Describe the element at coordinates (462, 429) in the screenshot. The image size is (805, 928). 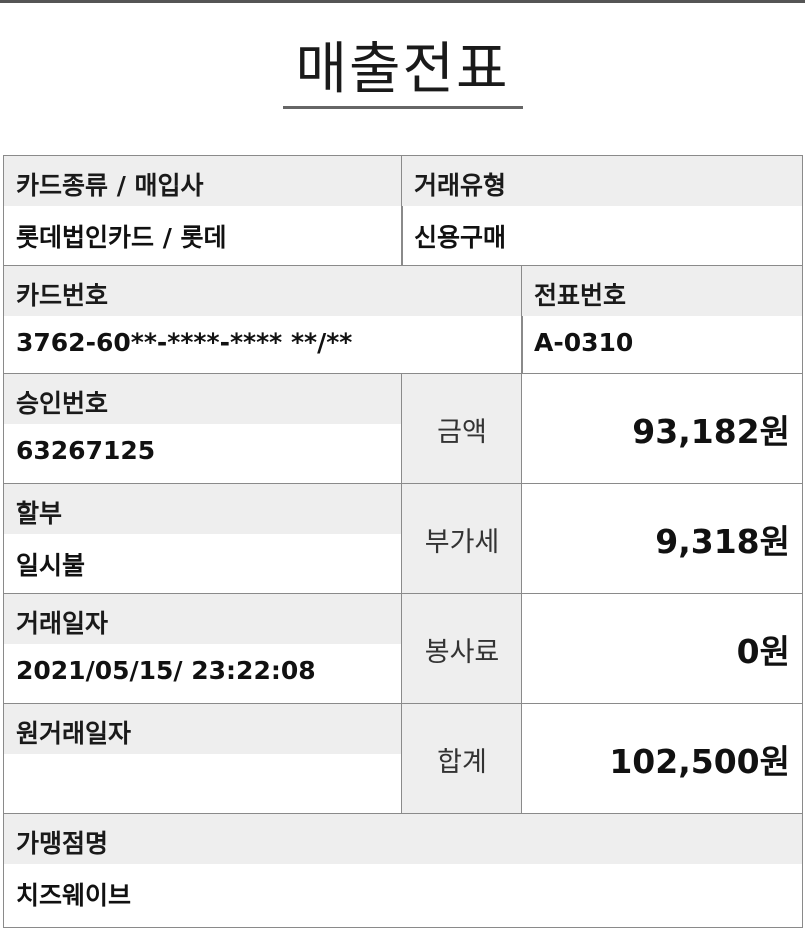
I see `amount-label: 금액` at that location.